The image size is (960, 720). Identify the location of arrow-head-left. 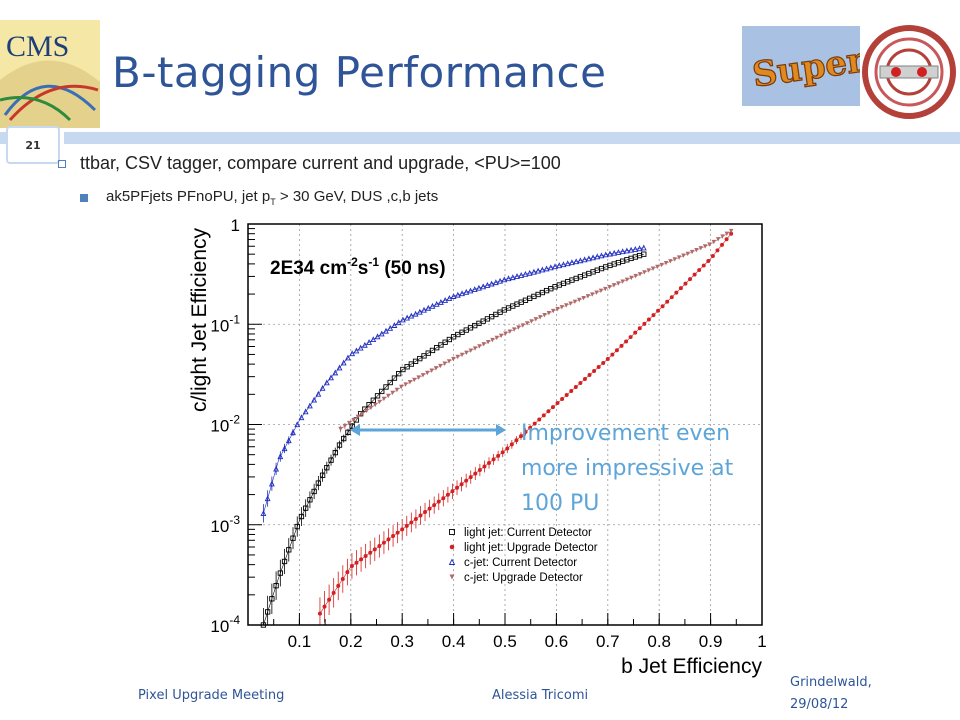
(355, 430).